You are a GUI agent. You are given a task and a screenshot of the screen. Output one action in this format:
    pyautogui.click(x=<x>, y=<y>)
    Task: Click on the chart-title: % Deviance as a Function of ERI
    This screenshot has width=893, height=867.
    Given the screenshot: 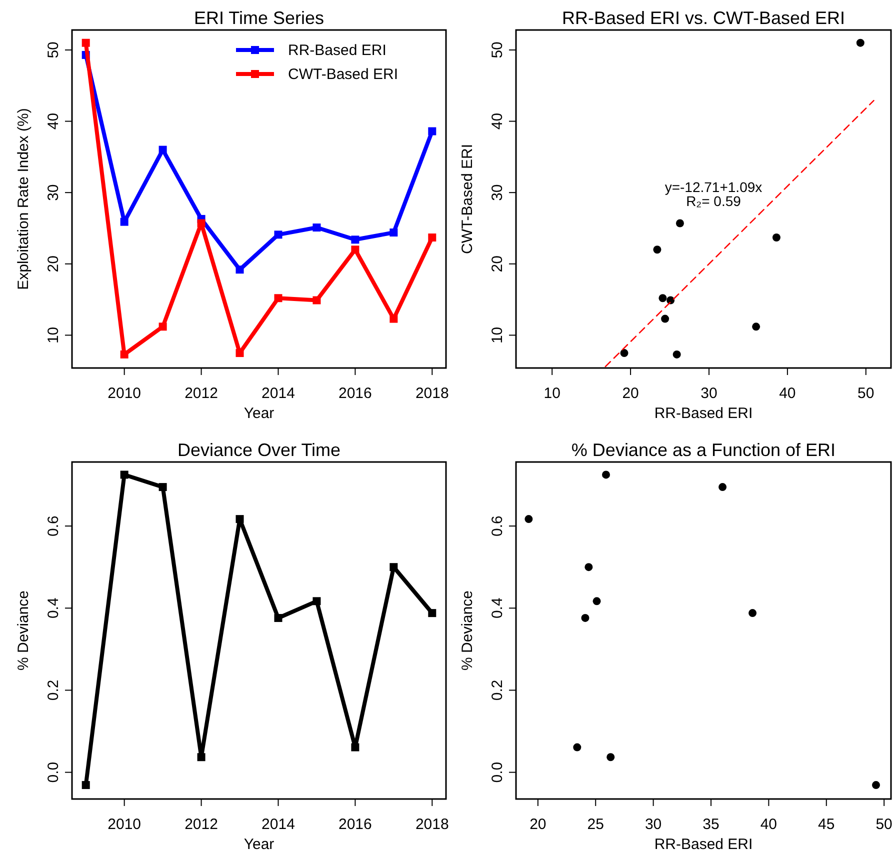 What is the action you would take?
    pyautogui.click(x=703, y=450)
    